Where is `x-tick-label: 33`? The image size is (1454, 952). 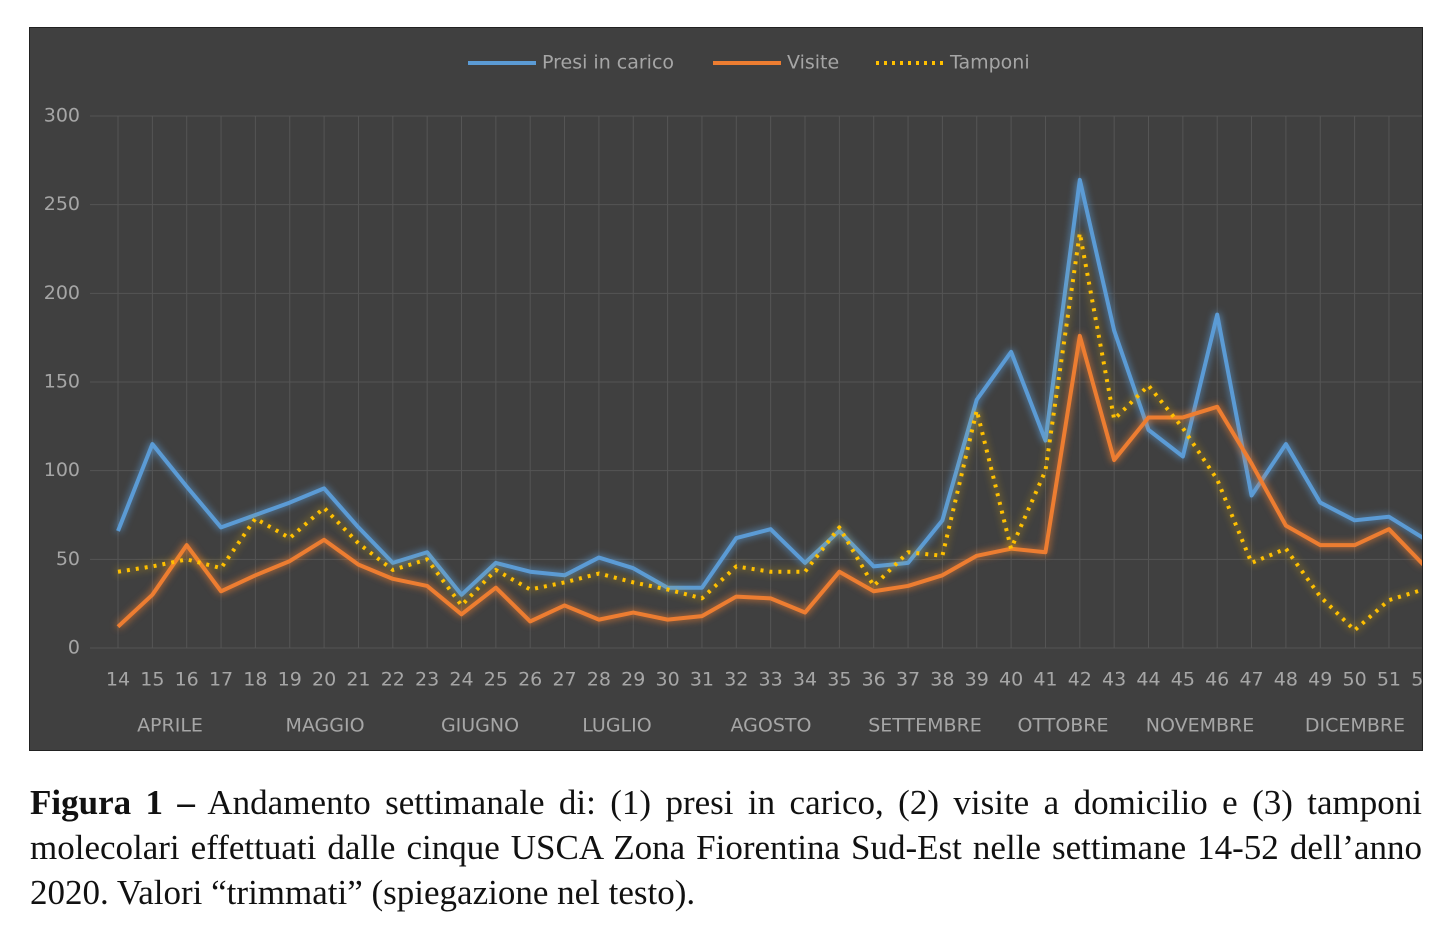
x-tick-label: 33 is located at coordinates (771, 680).